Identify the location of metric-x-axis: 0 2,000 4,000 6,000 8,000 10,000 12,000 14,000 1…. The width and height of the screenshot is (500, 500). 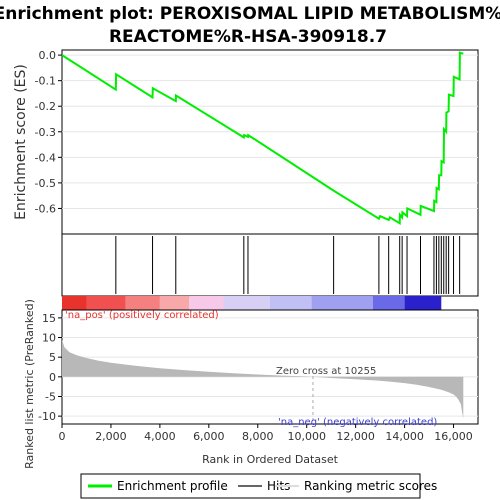
(266, 433).